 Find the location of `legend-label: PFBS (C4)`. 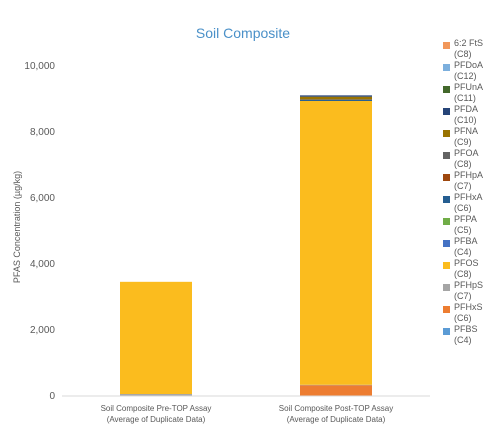

legend-label: PFBS (C4) is located at coordinates (466, 334).